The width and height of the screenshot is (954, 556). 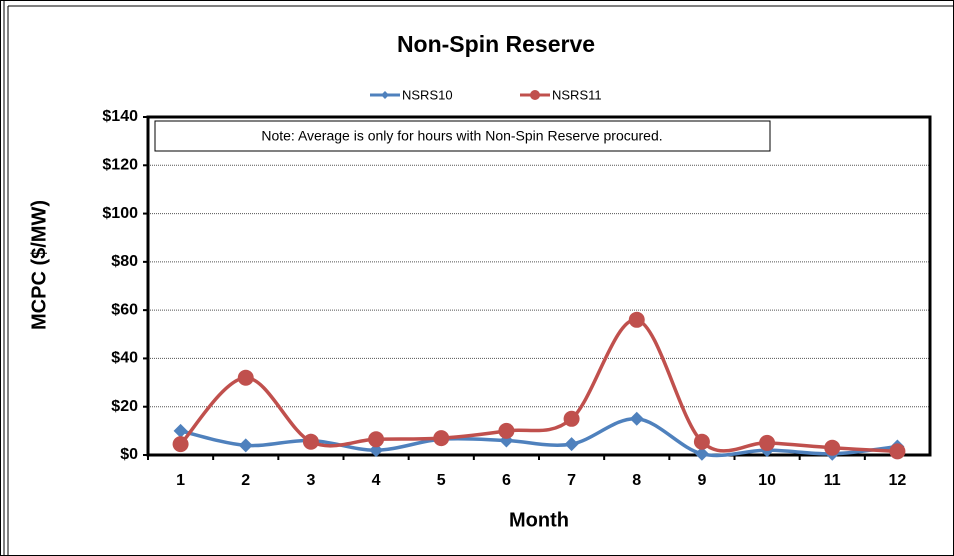 I want to click on x-tick-label: 11, so click(x=832, y=480).